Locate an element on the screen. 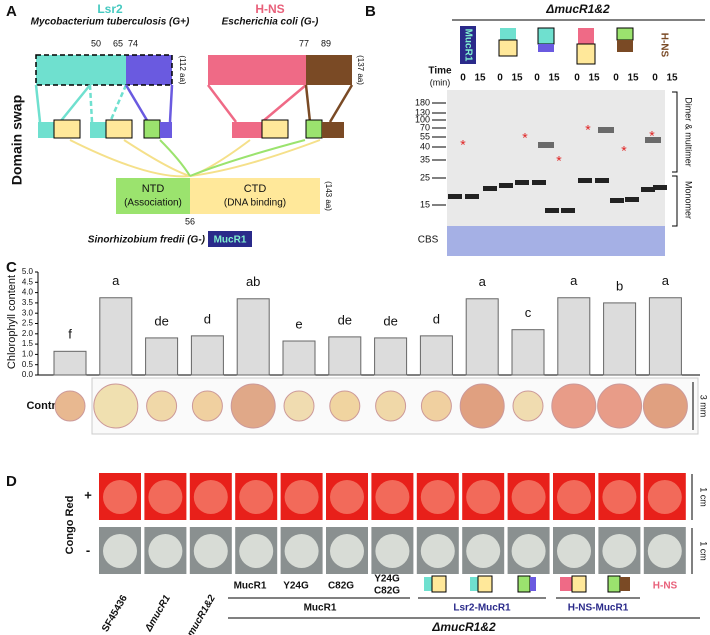  y-tick-label: 1.0 is located at coordinates (28, 354).